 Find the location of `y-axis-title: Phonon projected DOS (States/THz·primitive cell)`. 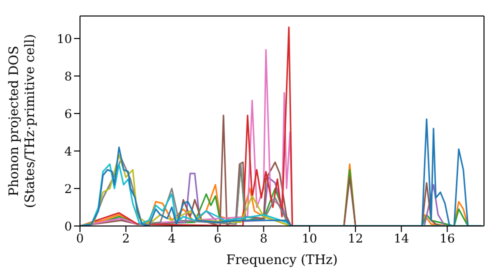

y-axis-title: Phonon projected DOS (States/THz·primitive cell) is located at coordinates (22, 121).